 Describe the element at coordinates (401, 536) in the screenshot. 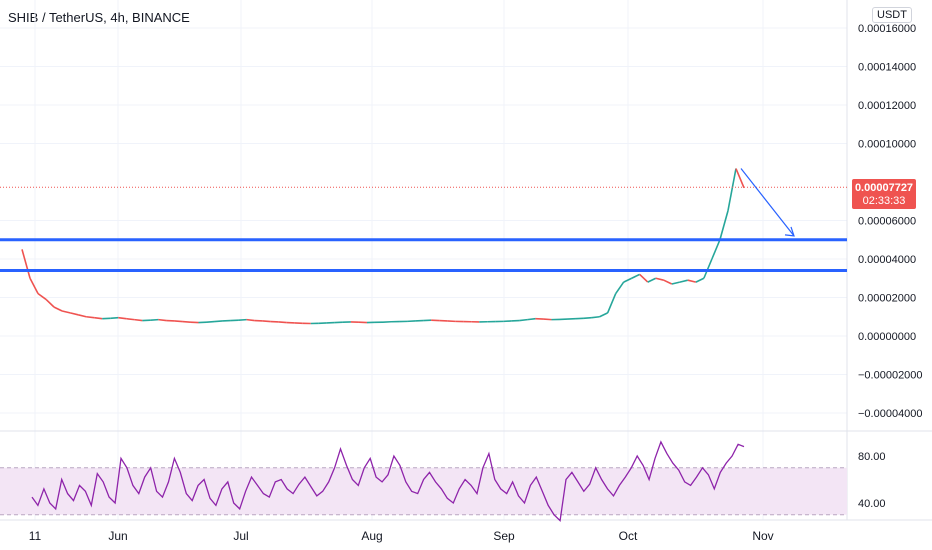

I see `time-axis-ticks: 11 Jun Jul Aug Sep Oct Nov` at that location.